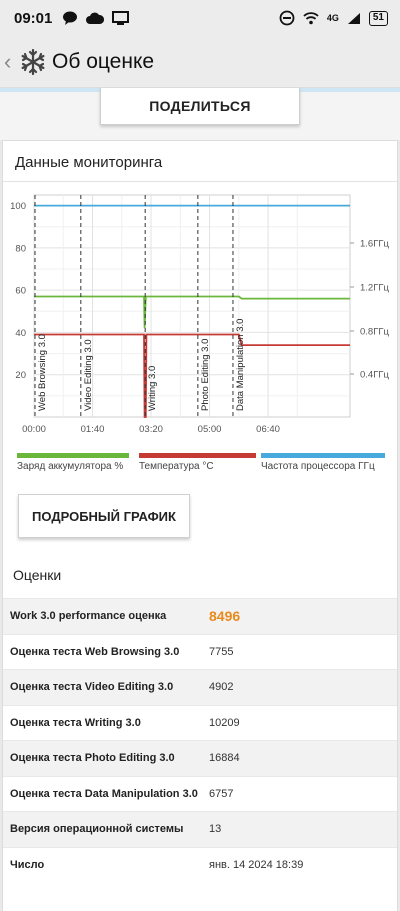  What do you see at coordinates (42, 372) in the screenshot?
I see `test-marker-label: Web Browsing 3.0` at bounding box center [42, 372].